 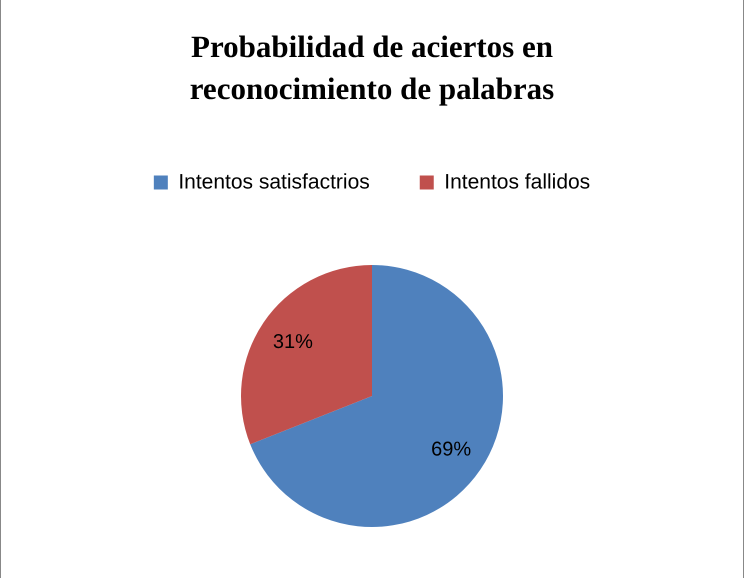 I want to click on legend-label: Intentos fallidos, so click(x=517, y=182).